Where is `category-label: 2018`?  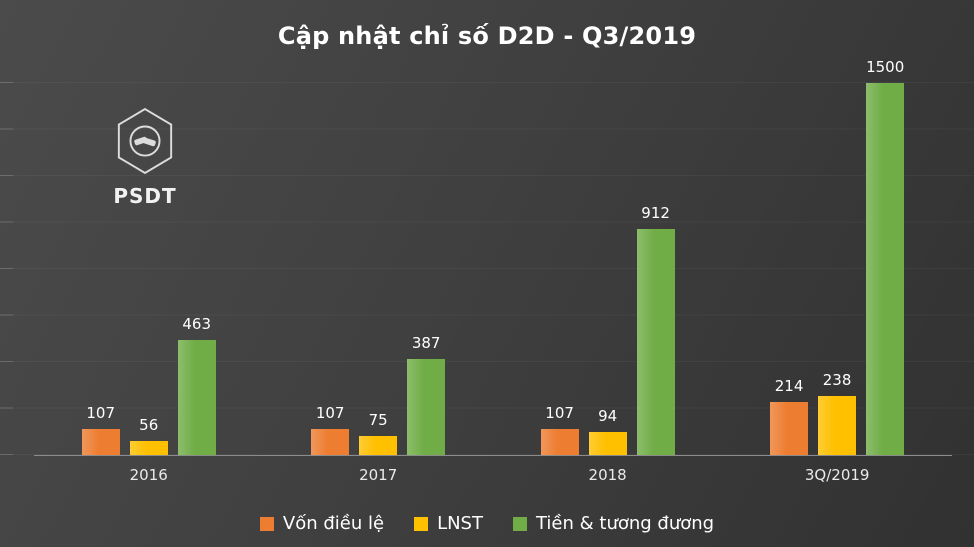
category-label: 2018 is located at coordinates (607, 475).